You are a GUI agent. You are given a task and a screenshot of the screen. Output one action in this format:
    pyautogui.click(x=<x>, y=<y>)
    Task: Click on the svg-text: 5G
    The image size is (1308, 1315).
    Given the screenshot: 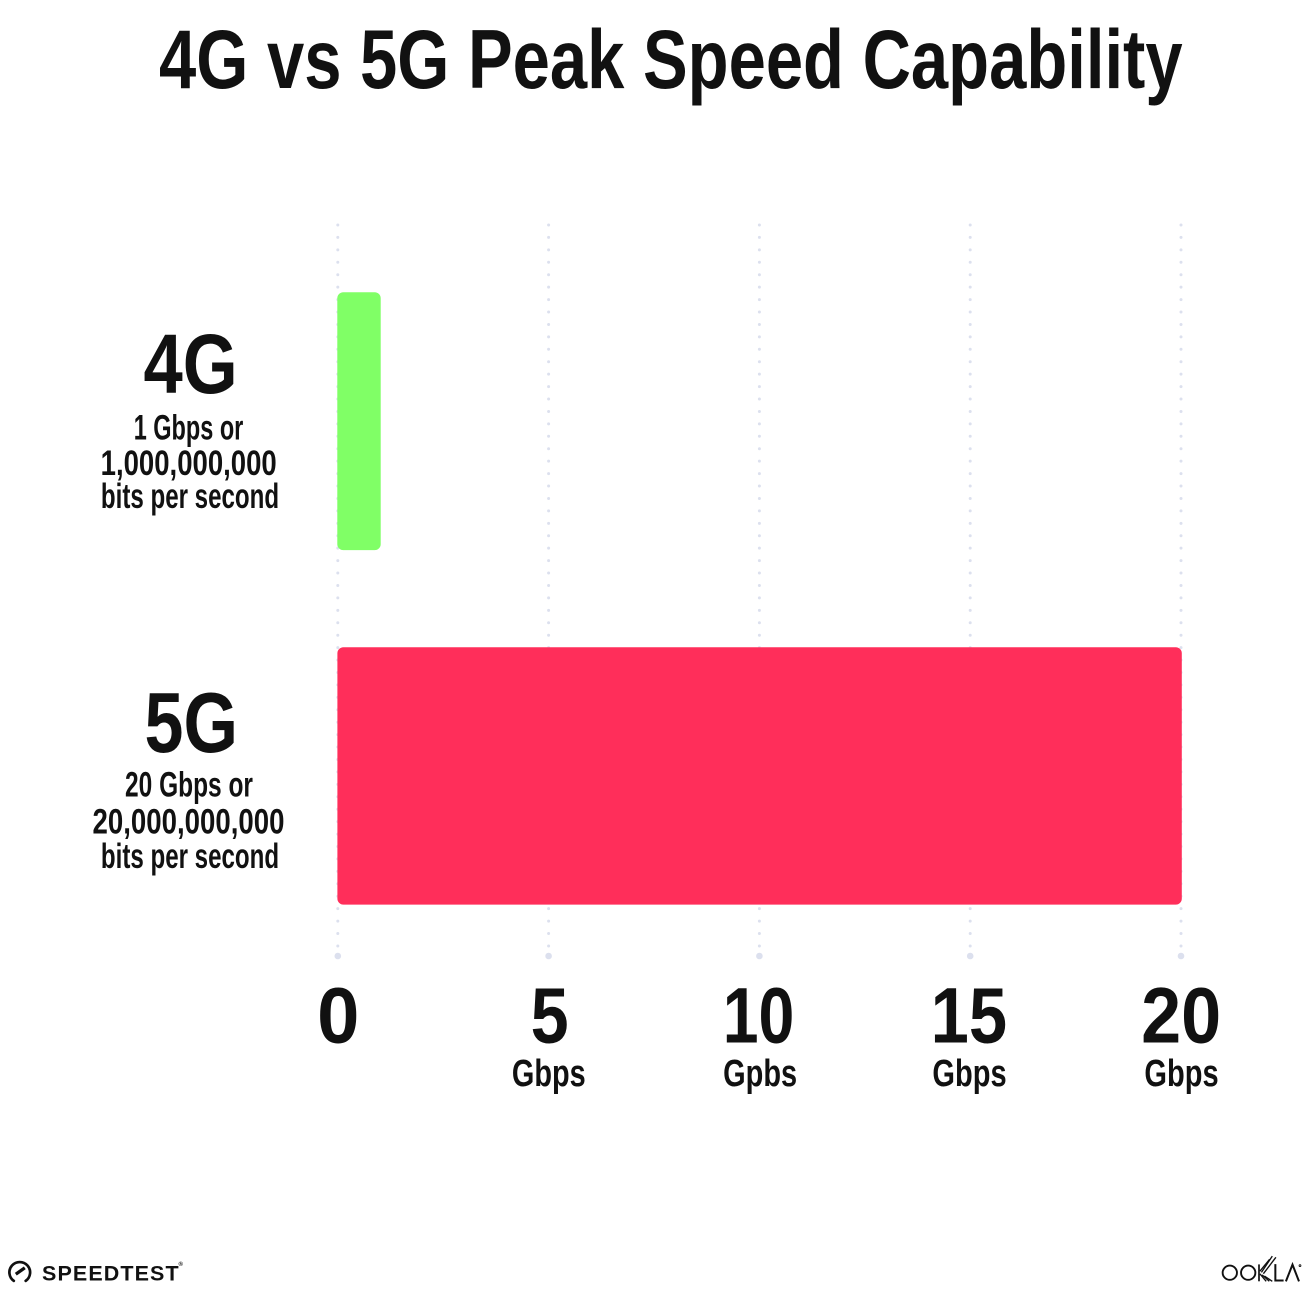 What is the action you would take?
    pyautogui.click(x=191, y=722)
    